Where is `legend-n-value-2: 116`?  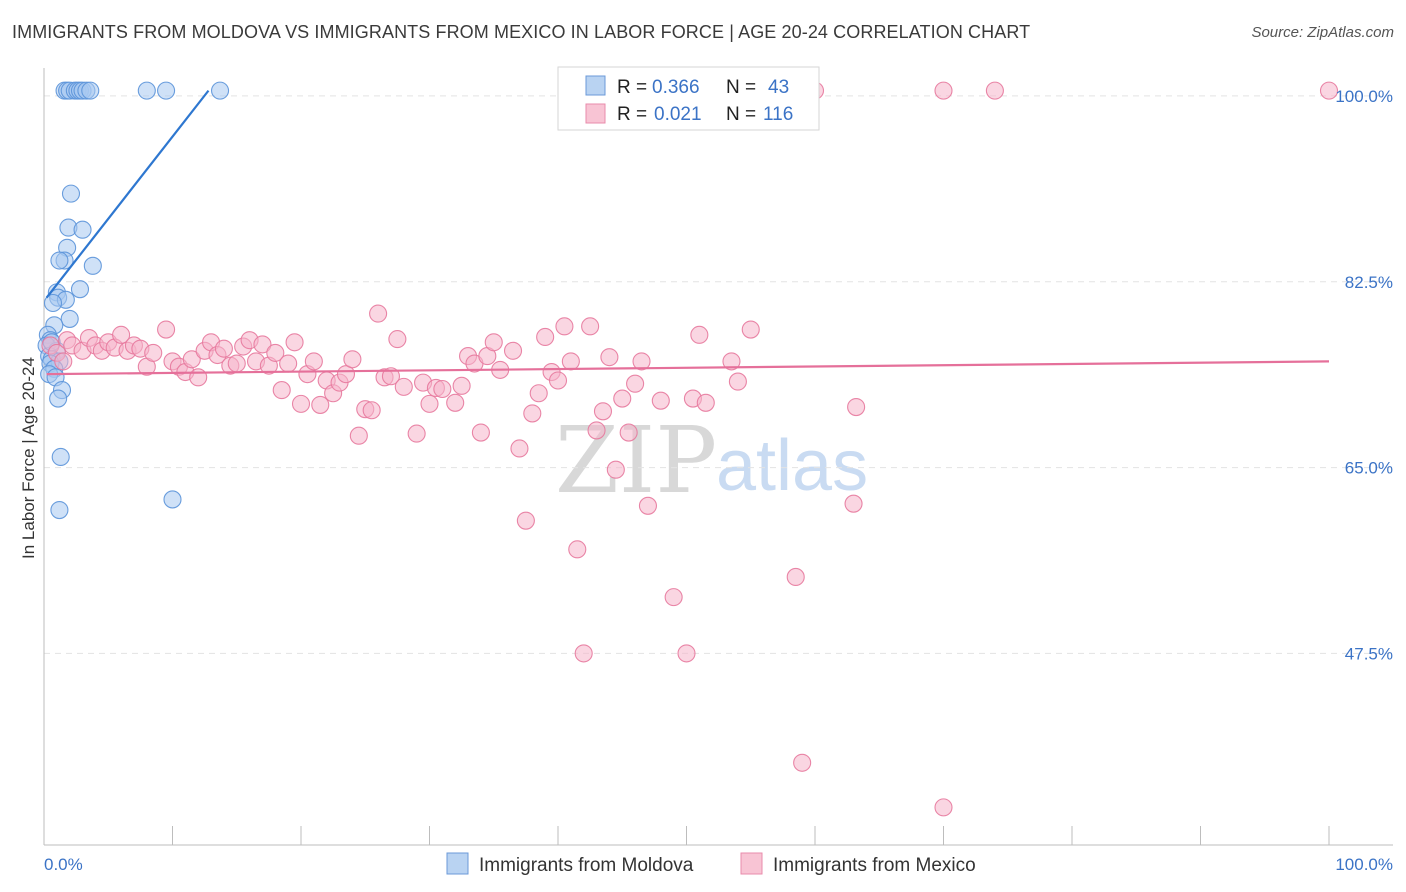 legend-n-value-2: 116 is located at coordinates (778, 114).